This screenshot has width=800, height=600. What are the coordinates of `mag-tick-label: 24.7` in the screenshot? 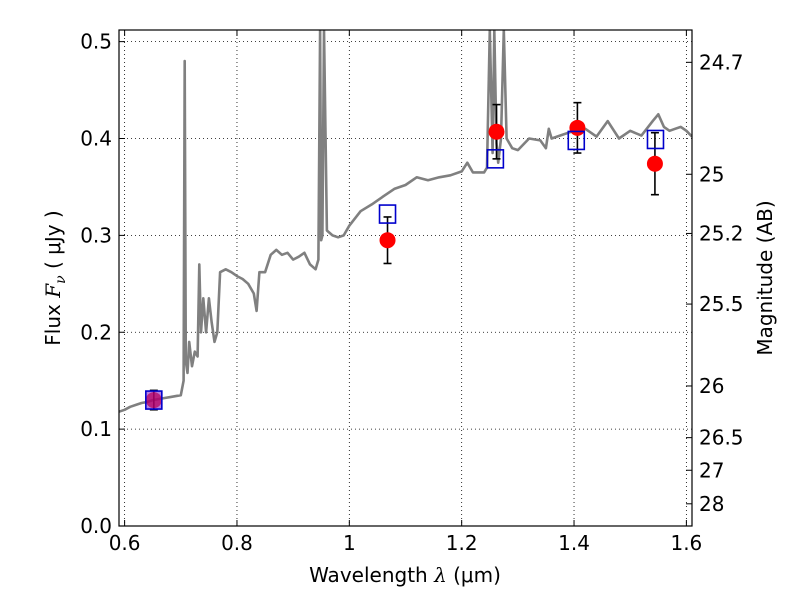 It's located at (721, 62).